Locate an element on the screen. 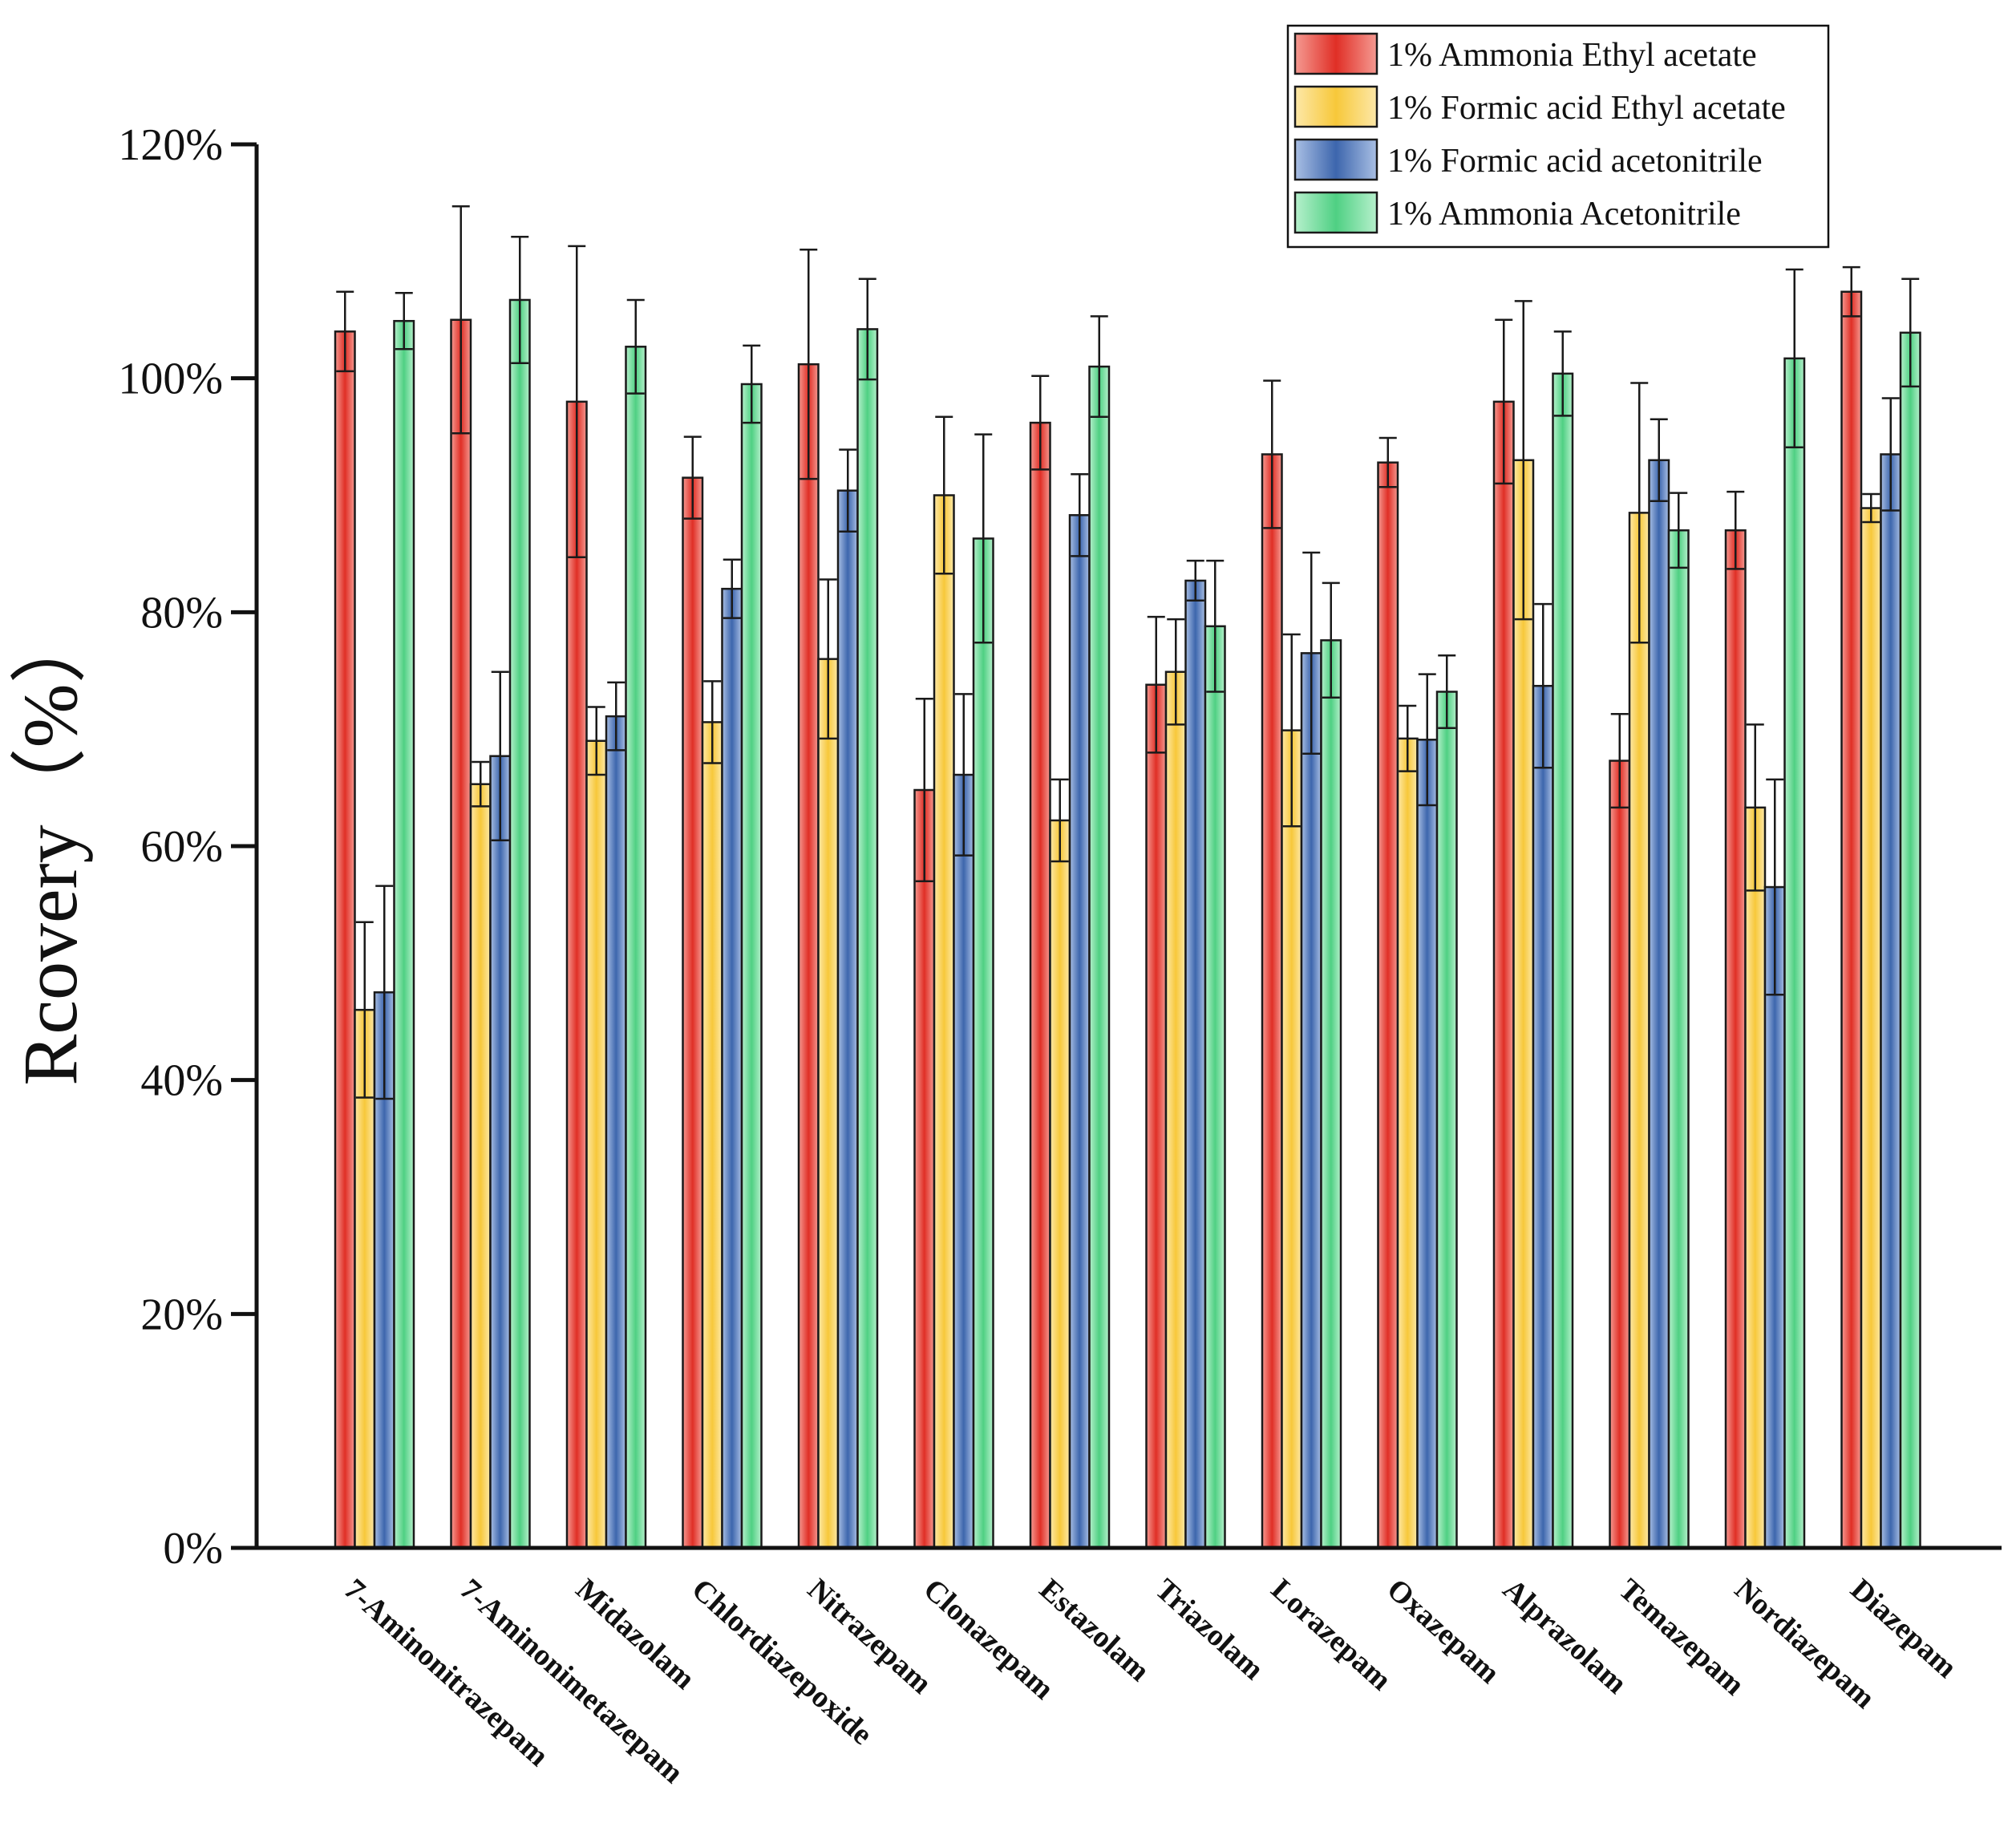  bar-estazolam-1-formic-acid-ethyl-acetate is located at coordinates (1060, 1184).